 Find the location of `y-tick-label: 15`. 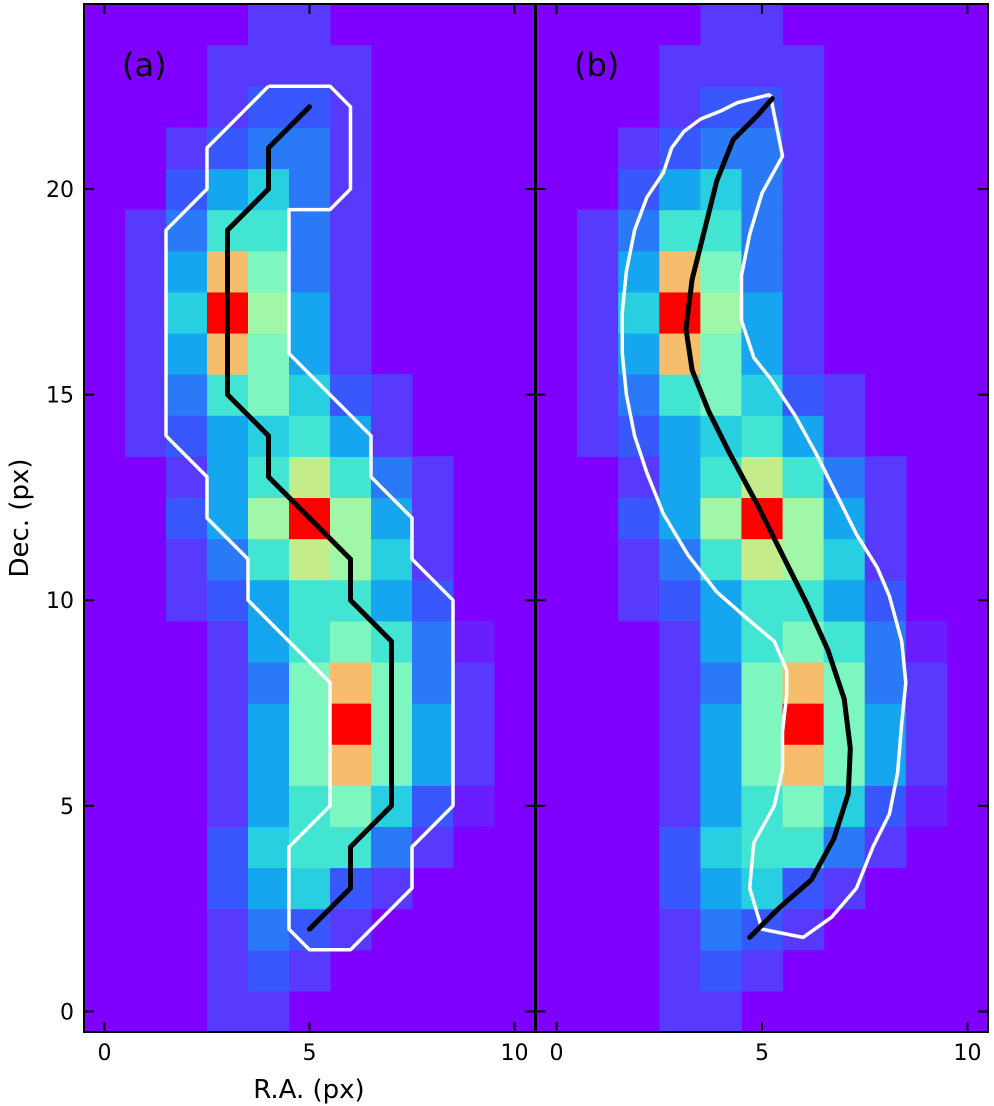

y-tick-label: 15 is located at coordinates (60, 396).